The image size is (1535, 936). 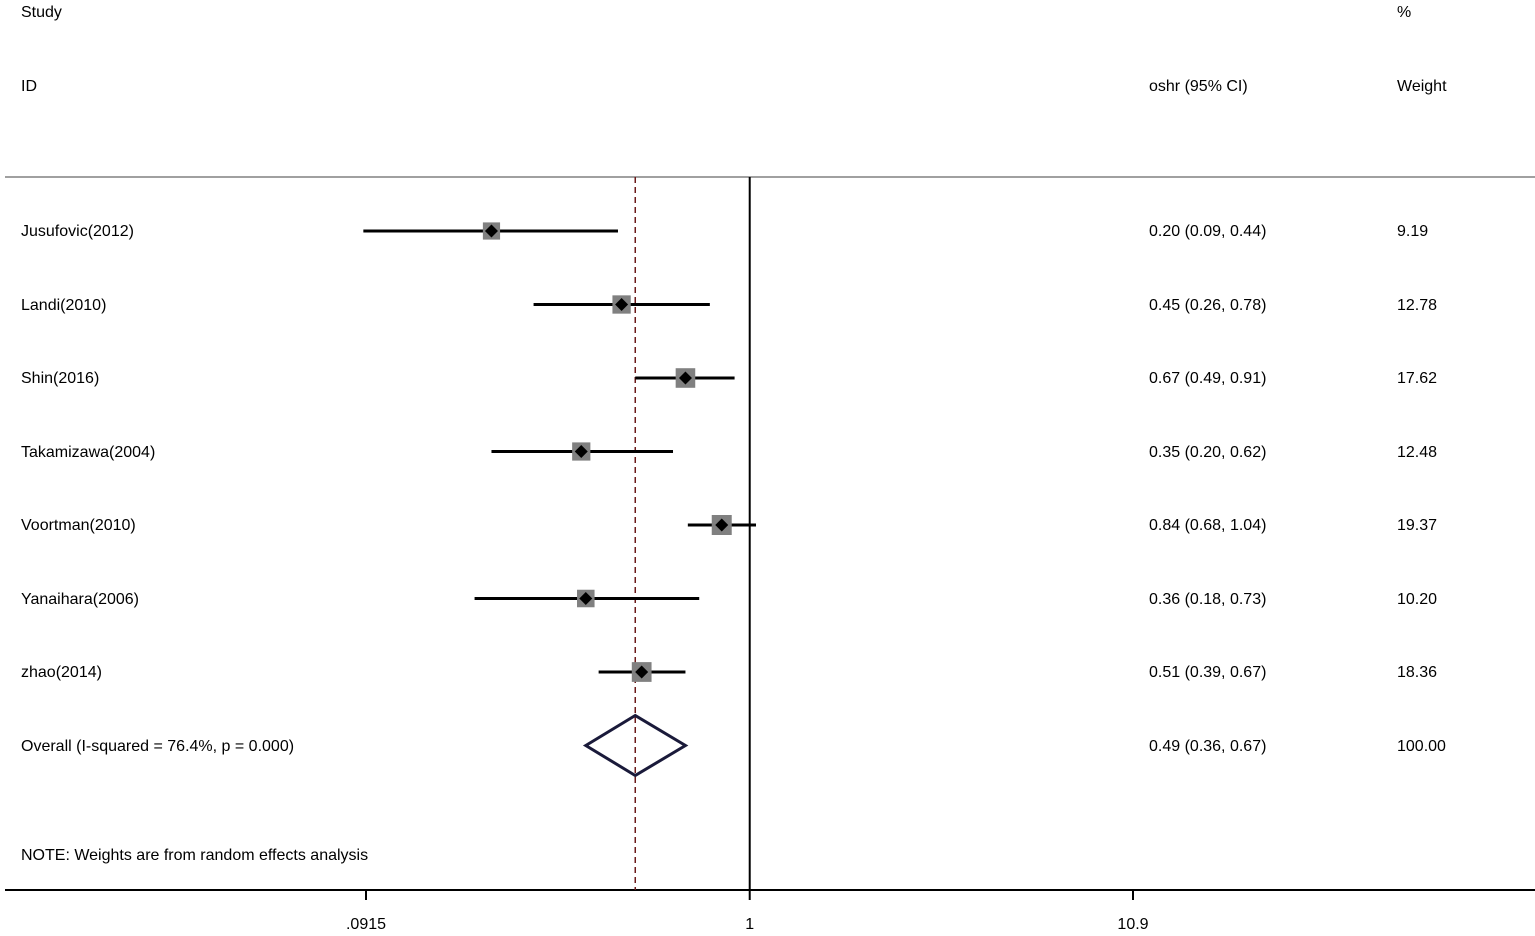 I want to click on weight-value: 12.48, so click(x=1417, y=452).